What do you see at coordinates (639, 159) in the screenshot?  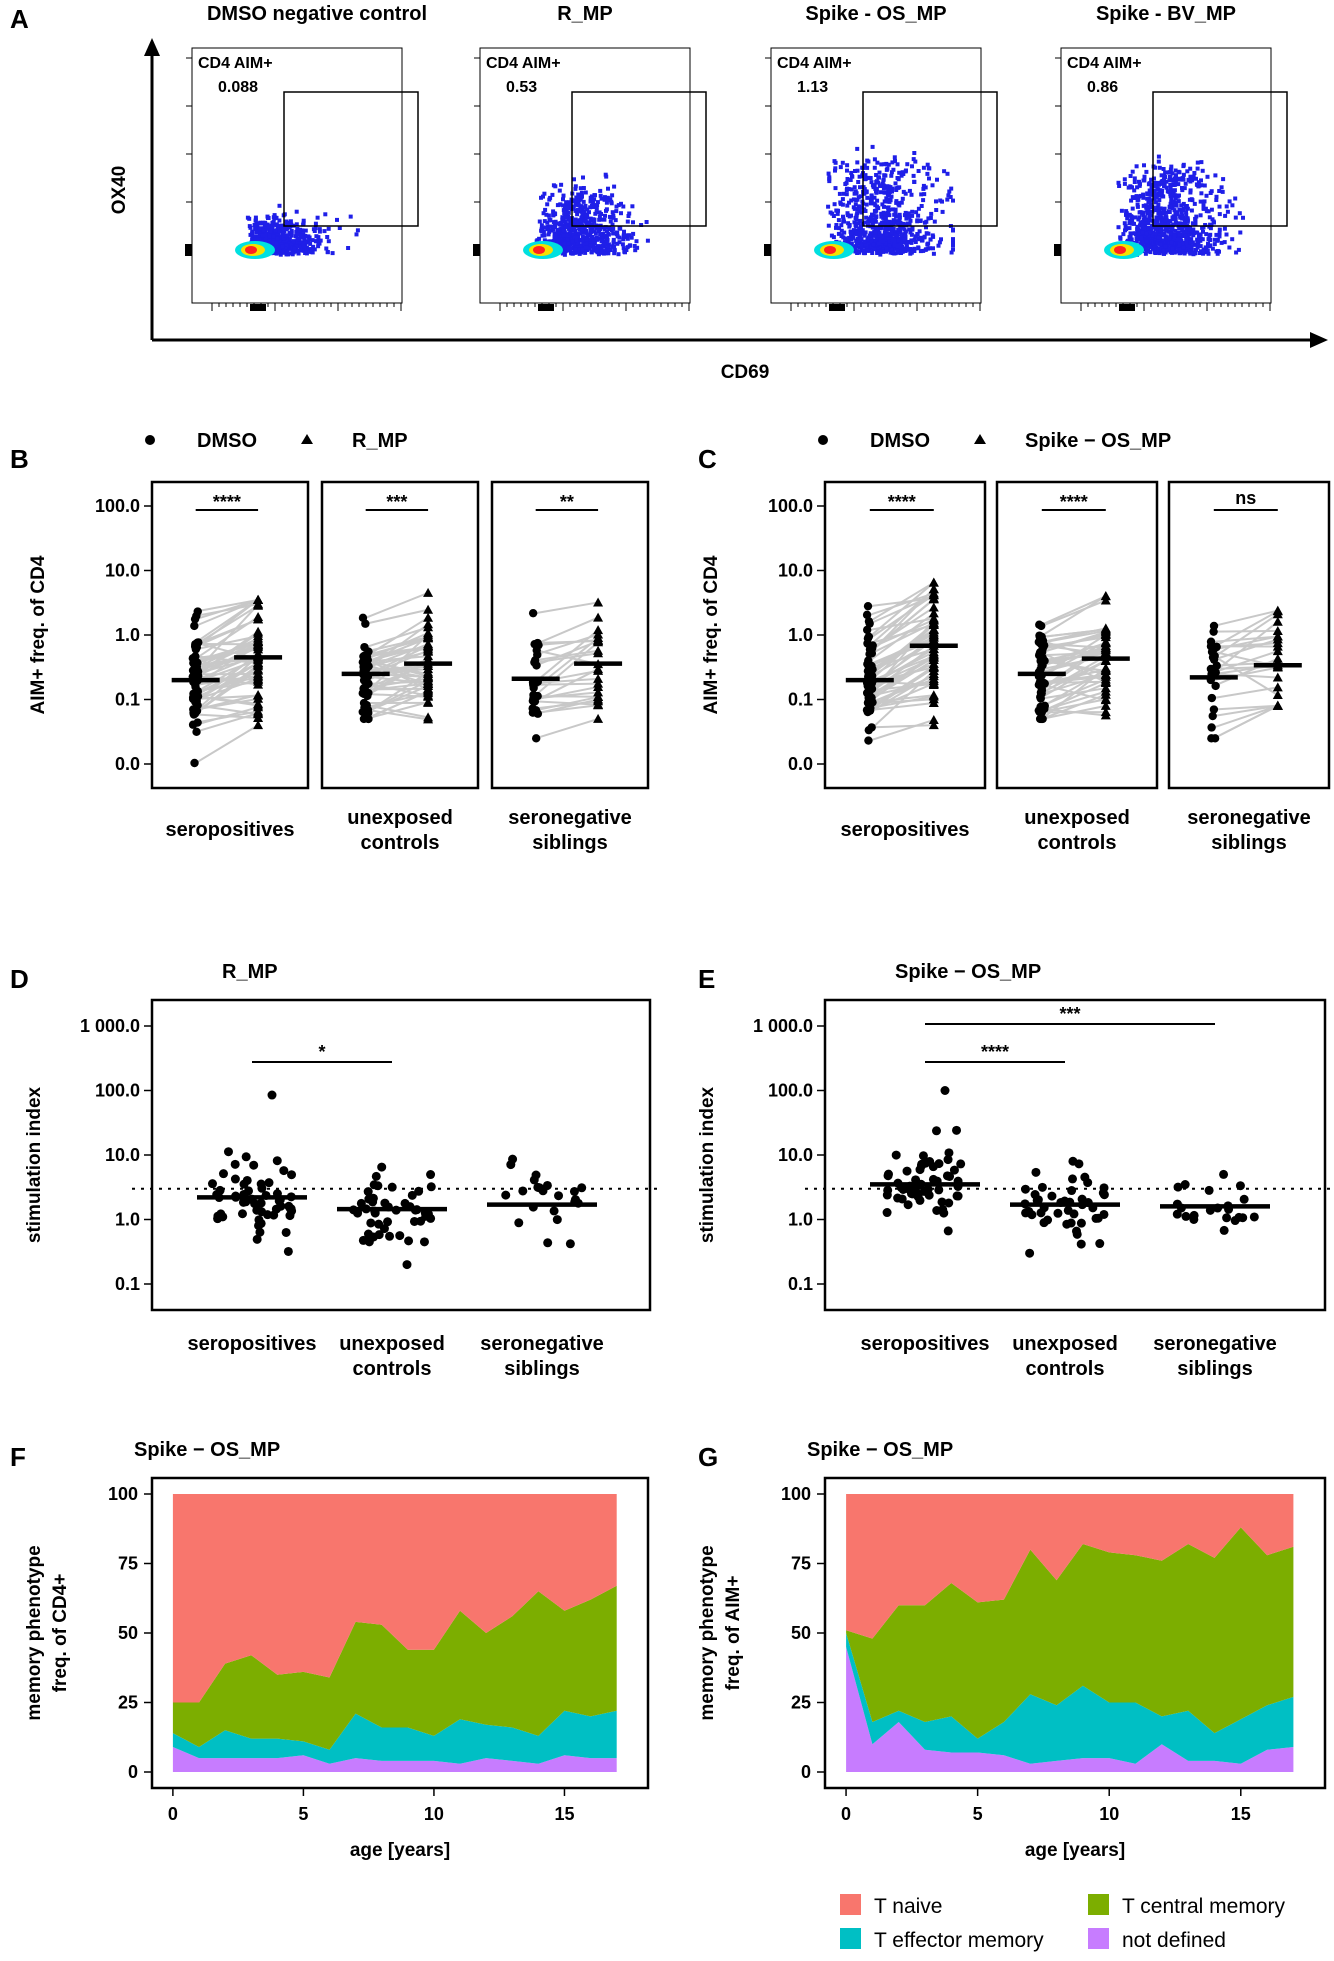 I see `flow-gate` at bounding box center [639, 159].